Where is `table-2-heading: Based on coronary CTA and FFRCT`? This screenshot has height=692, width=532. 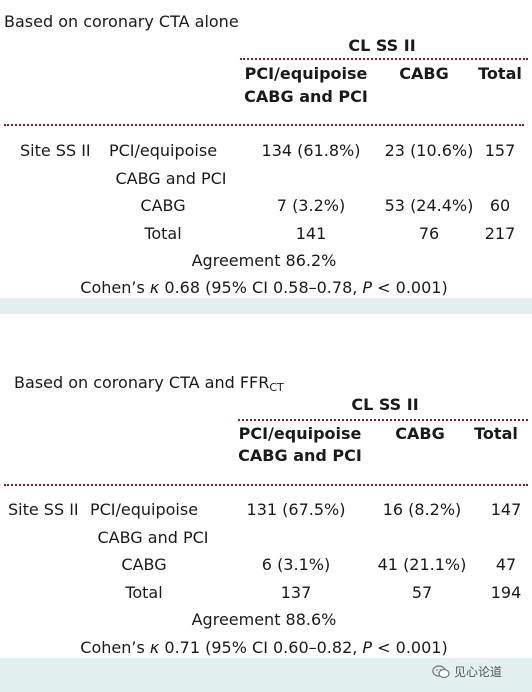
table-2-heading: Based on coronary CTA and FFRCT is located at coordinates (149, 383).